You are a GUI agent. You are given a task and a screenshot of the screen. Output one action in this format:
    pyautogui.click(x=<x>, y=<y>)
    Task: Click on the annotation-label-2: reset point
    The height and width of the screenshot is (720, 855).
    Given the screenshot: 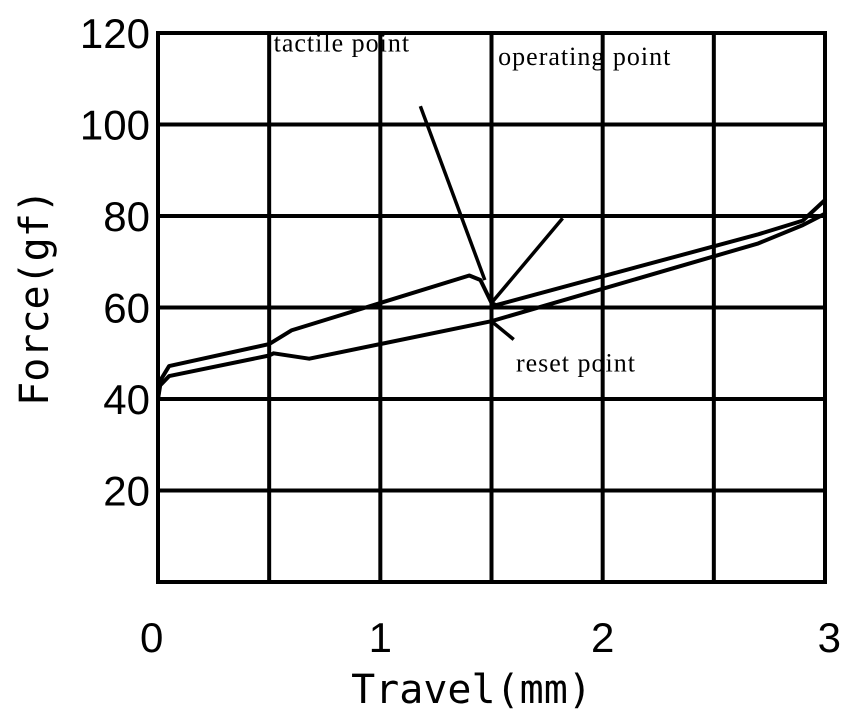 What is the action you would take?
    pyautogui.click(x=576, y=363)
    